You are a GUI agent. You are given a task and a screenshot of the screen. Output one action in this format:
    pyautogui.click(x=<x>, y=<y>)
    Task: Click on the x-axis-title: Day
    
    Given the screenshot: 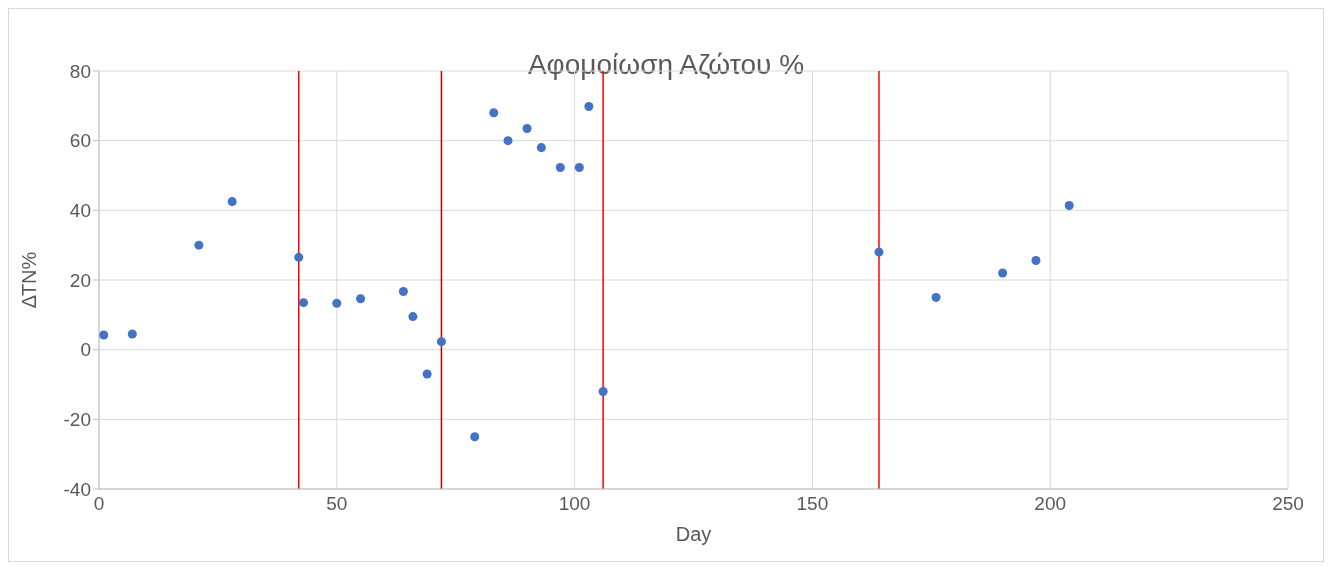 What is the action you would take?
    pyautogui.click(x=693, y=534)
    